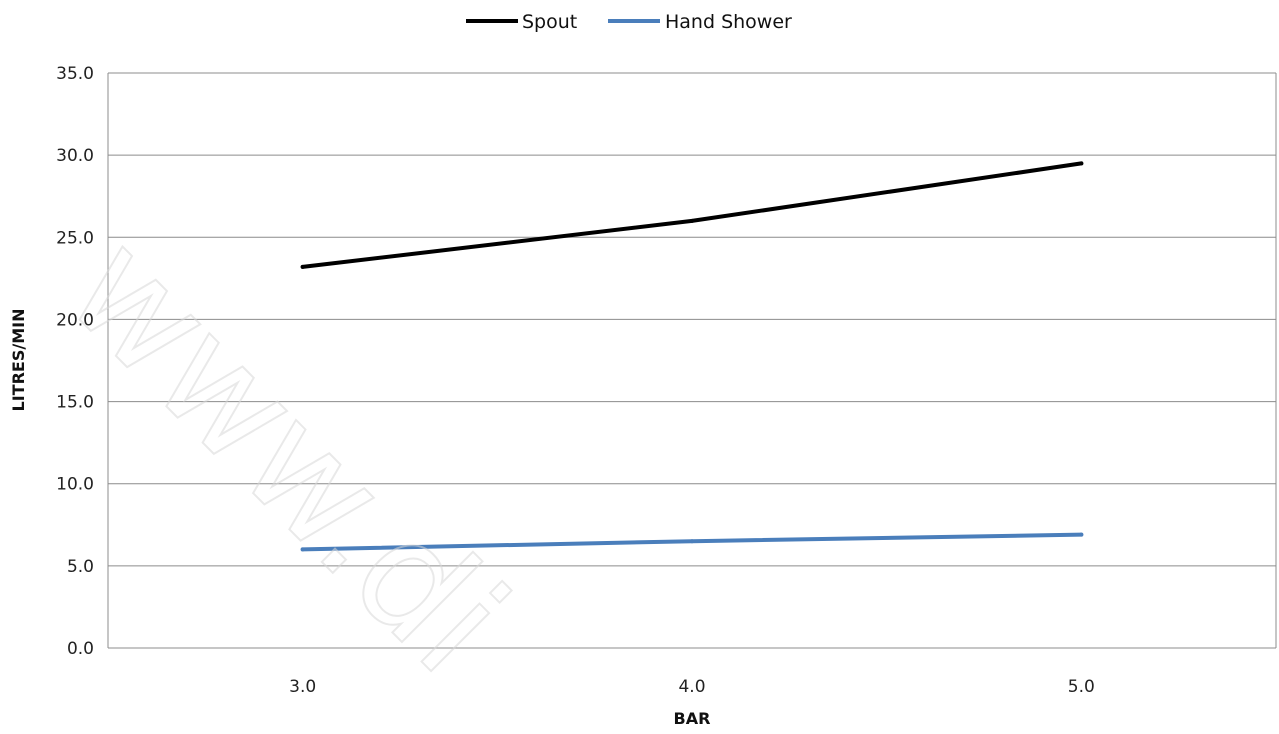 Image resolution: width=1279 pixels, height=734 pixels. What do you see at coordinates (629, 22) in the screenshot?
I see `legend: Spout Hand Shower` at bounding box center [629, 22].